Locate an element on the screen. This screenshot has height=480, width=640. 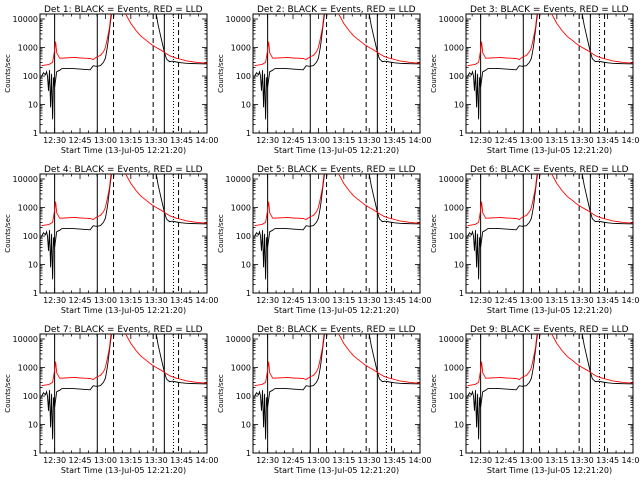
panel-title: Det 7: BLACK = Events, RED = LLD is located at coordinates (123, 330).